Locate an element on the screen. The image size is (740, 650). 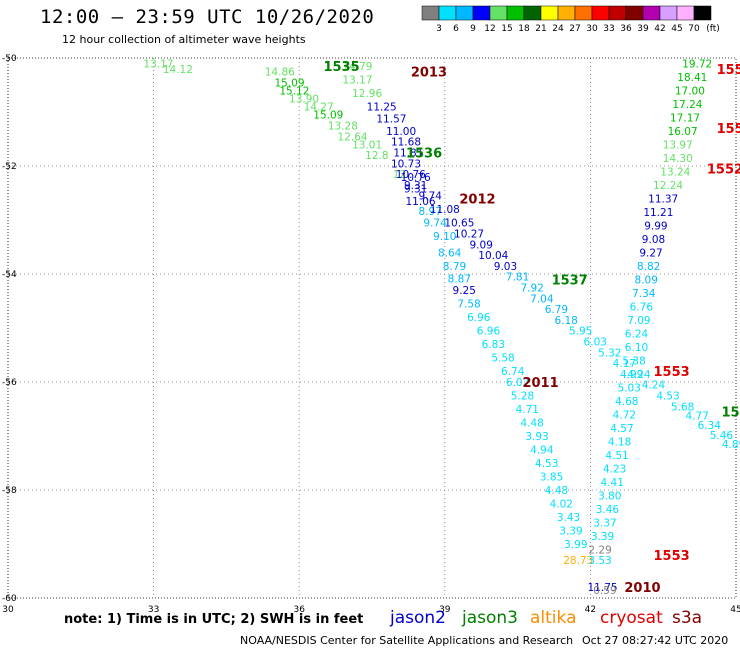
data-point-jason3: 10.76 is located at coordinates (411, 175).